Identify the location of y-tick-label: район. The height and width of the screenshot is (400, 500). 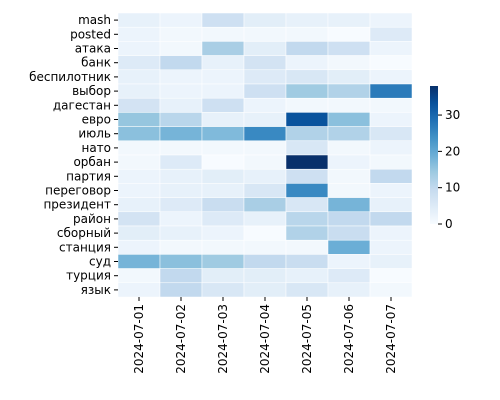
(92, 219).